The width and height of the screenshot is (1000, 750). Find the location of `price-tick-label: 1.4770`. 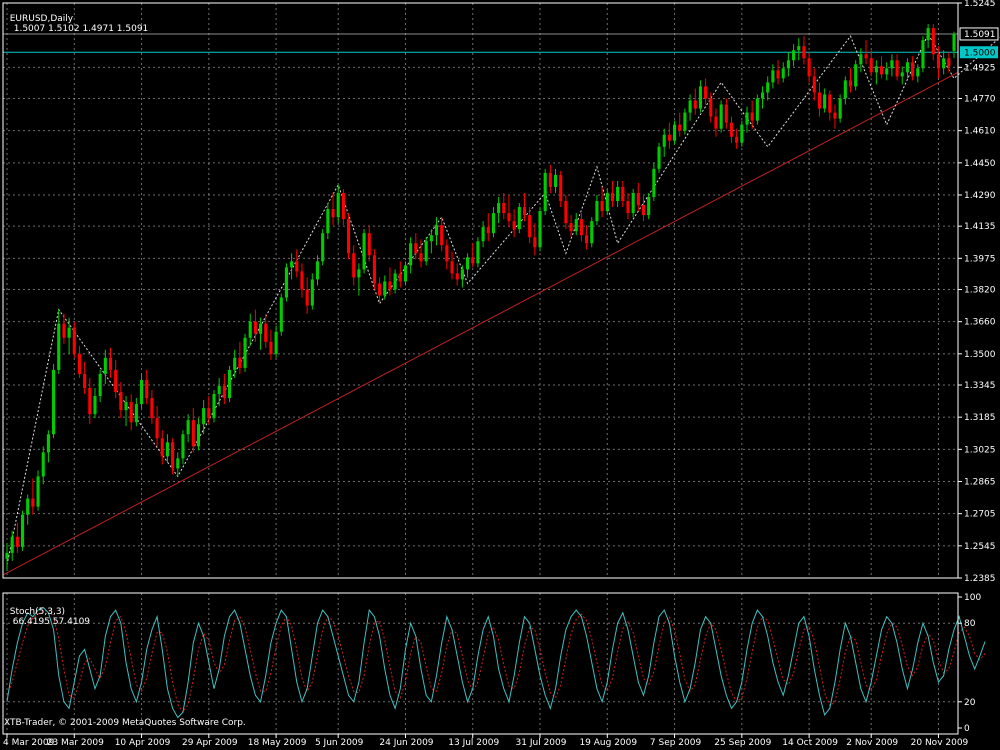

price-tick-label: 1.4770 is located at coordinates (980, 99).